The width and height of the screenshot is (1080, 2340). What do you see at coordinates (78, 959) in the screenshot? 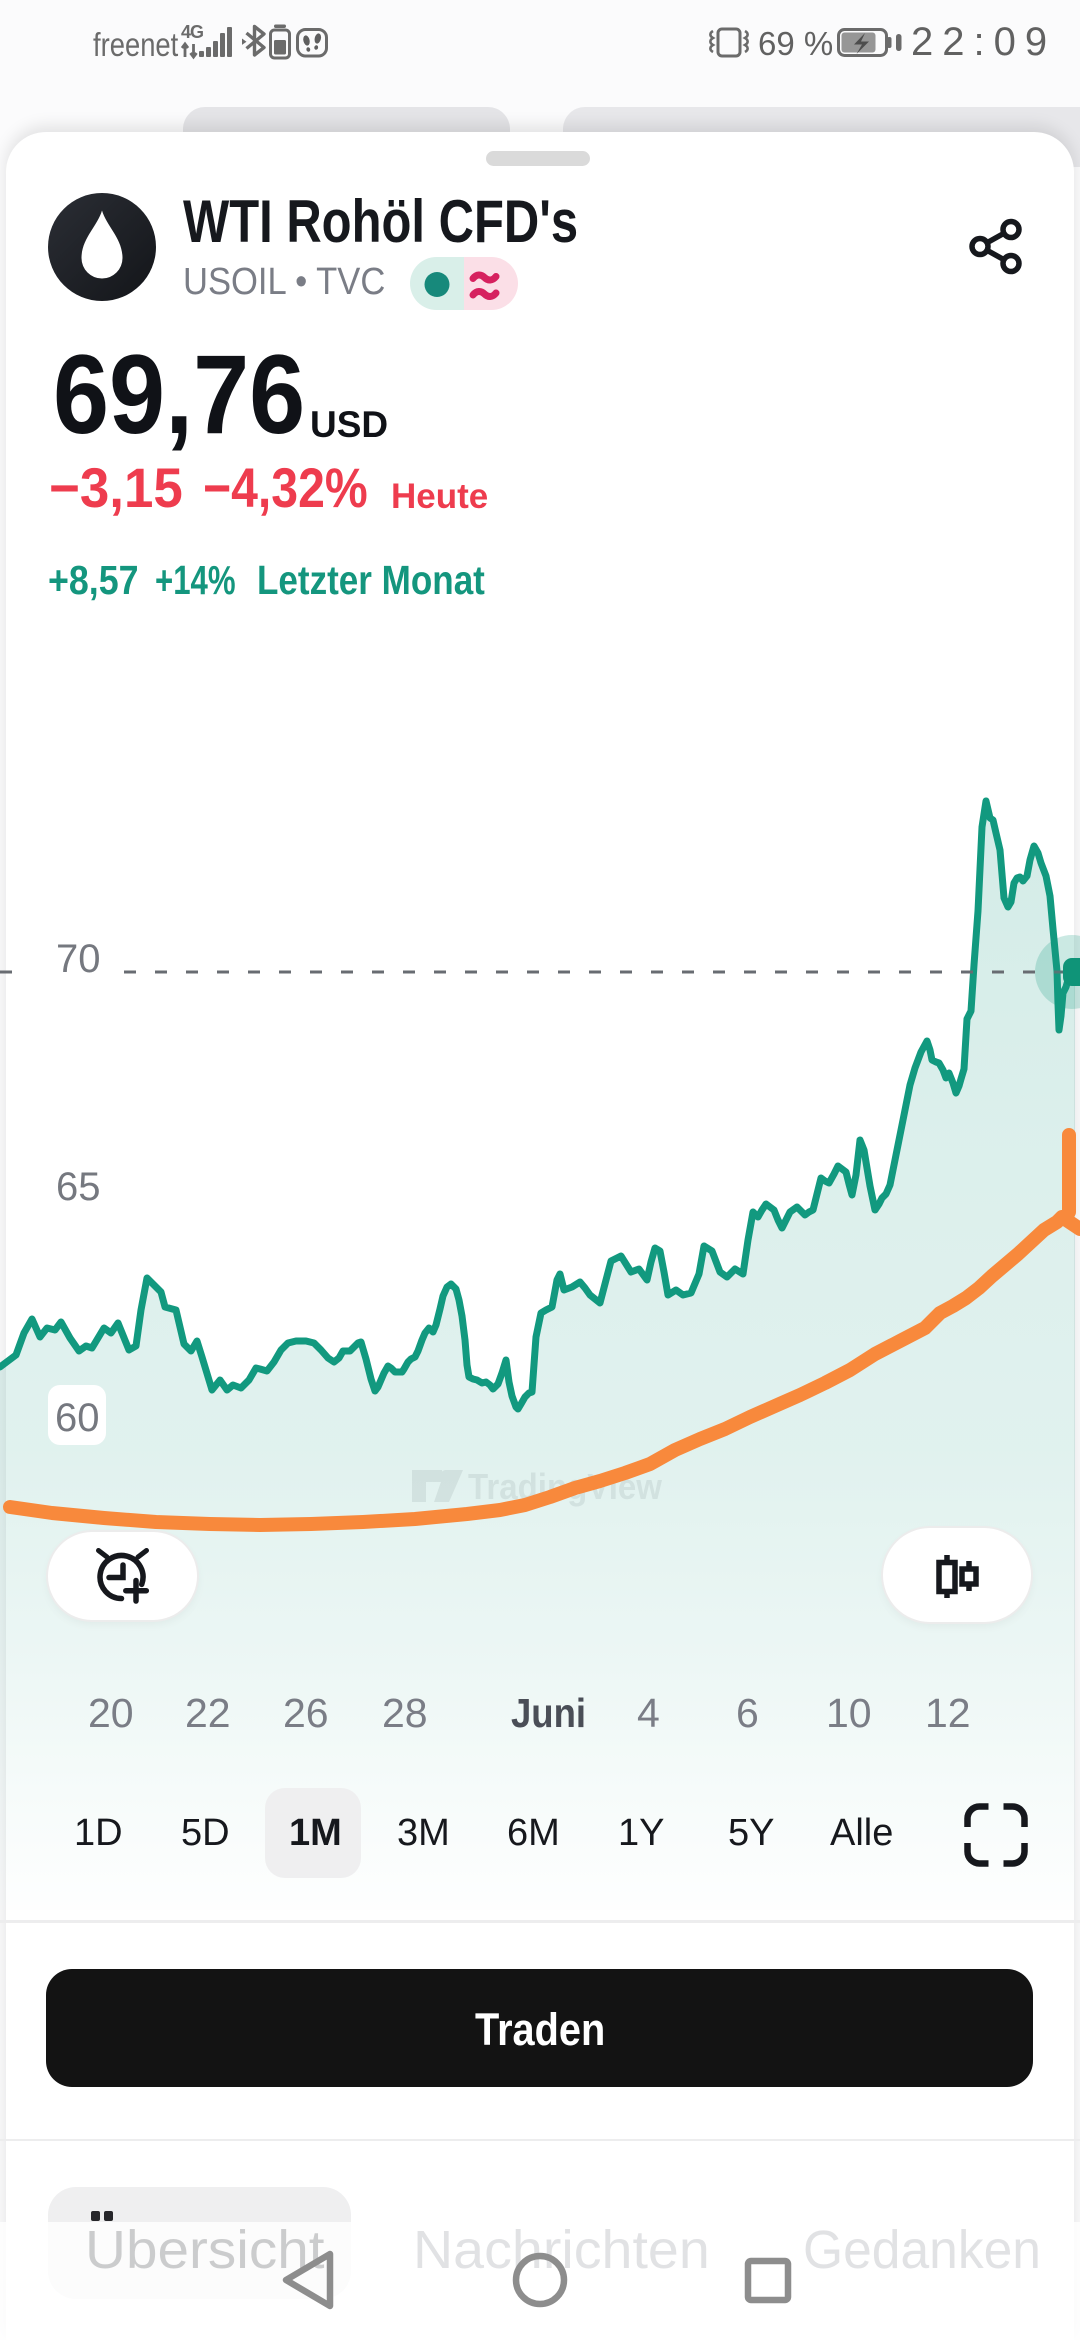
I see `svg-text: 70` at bounding box center [78, 959].